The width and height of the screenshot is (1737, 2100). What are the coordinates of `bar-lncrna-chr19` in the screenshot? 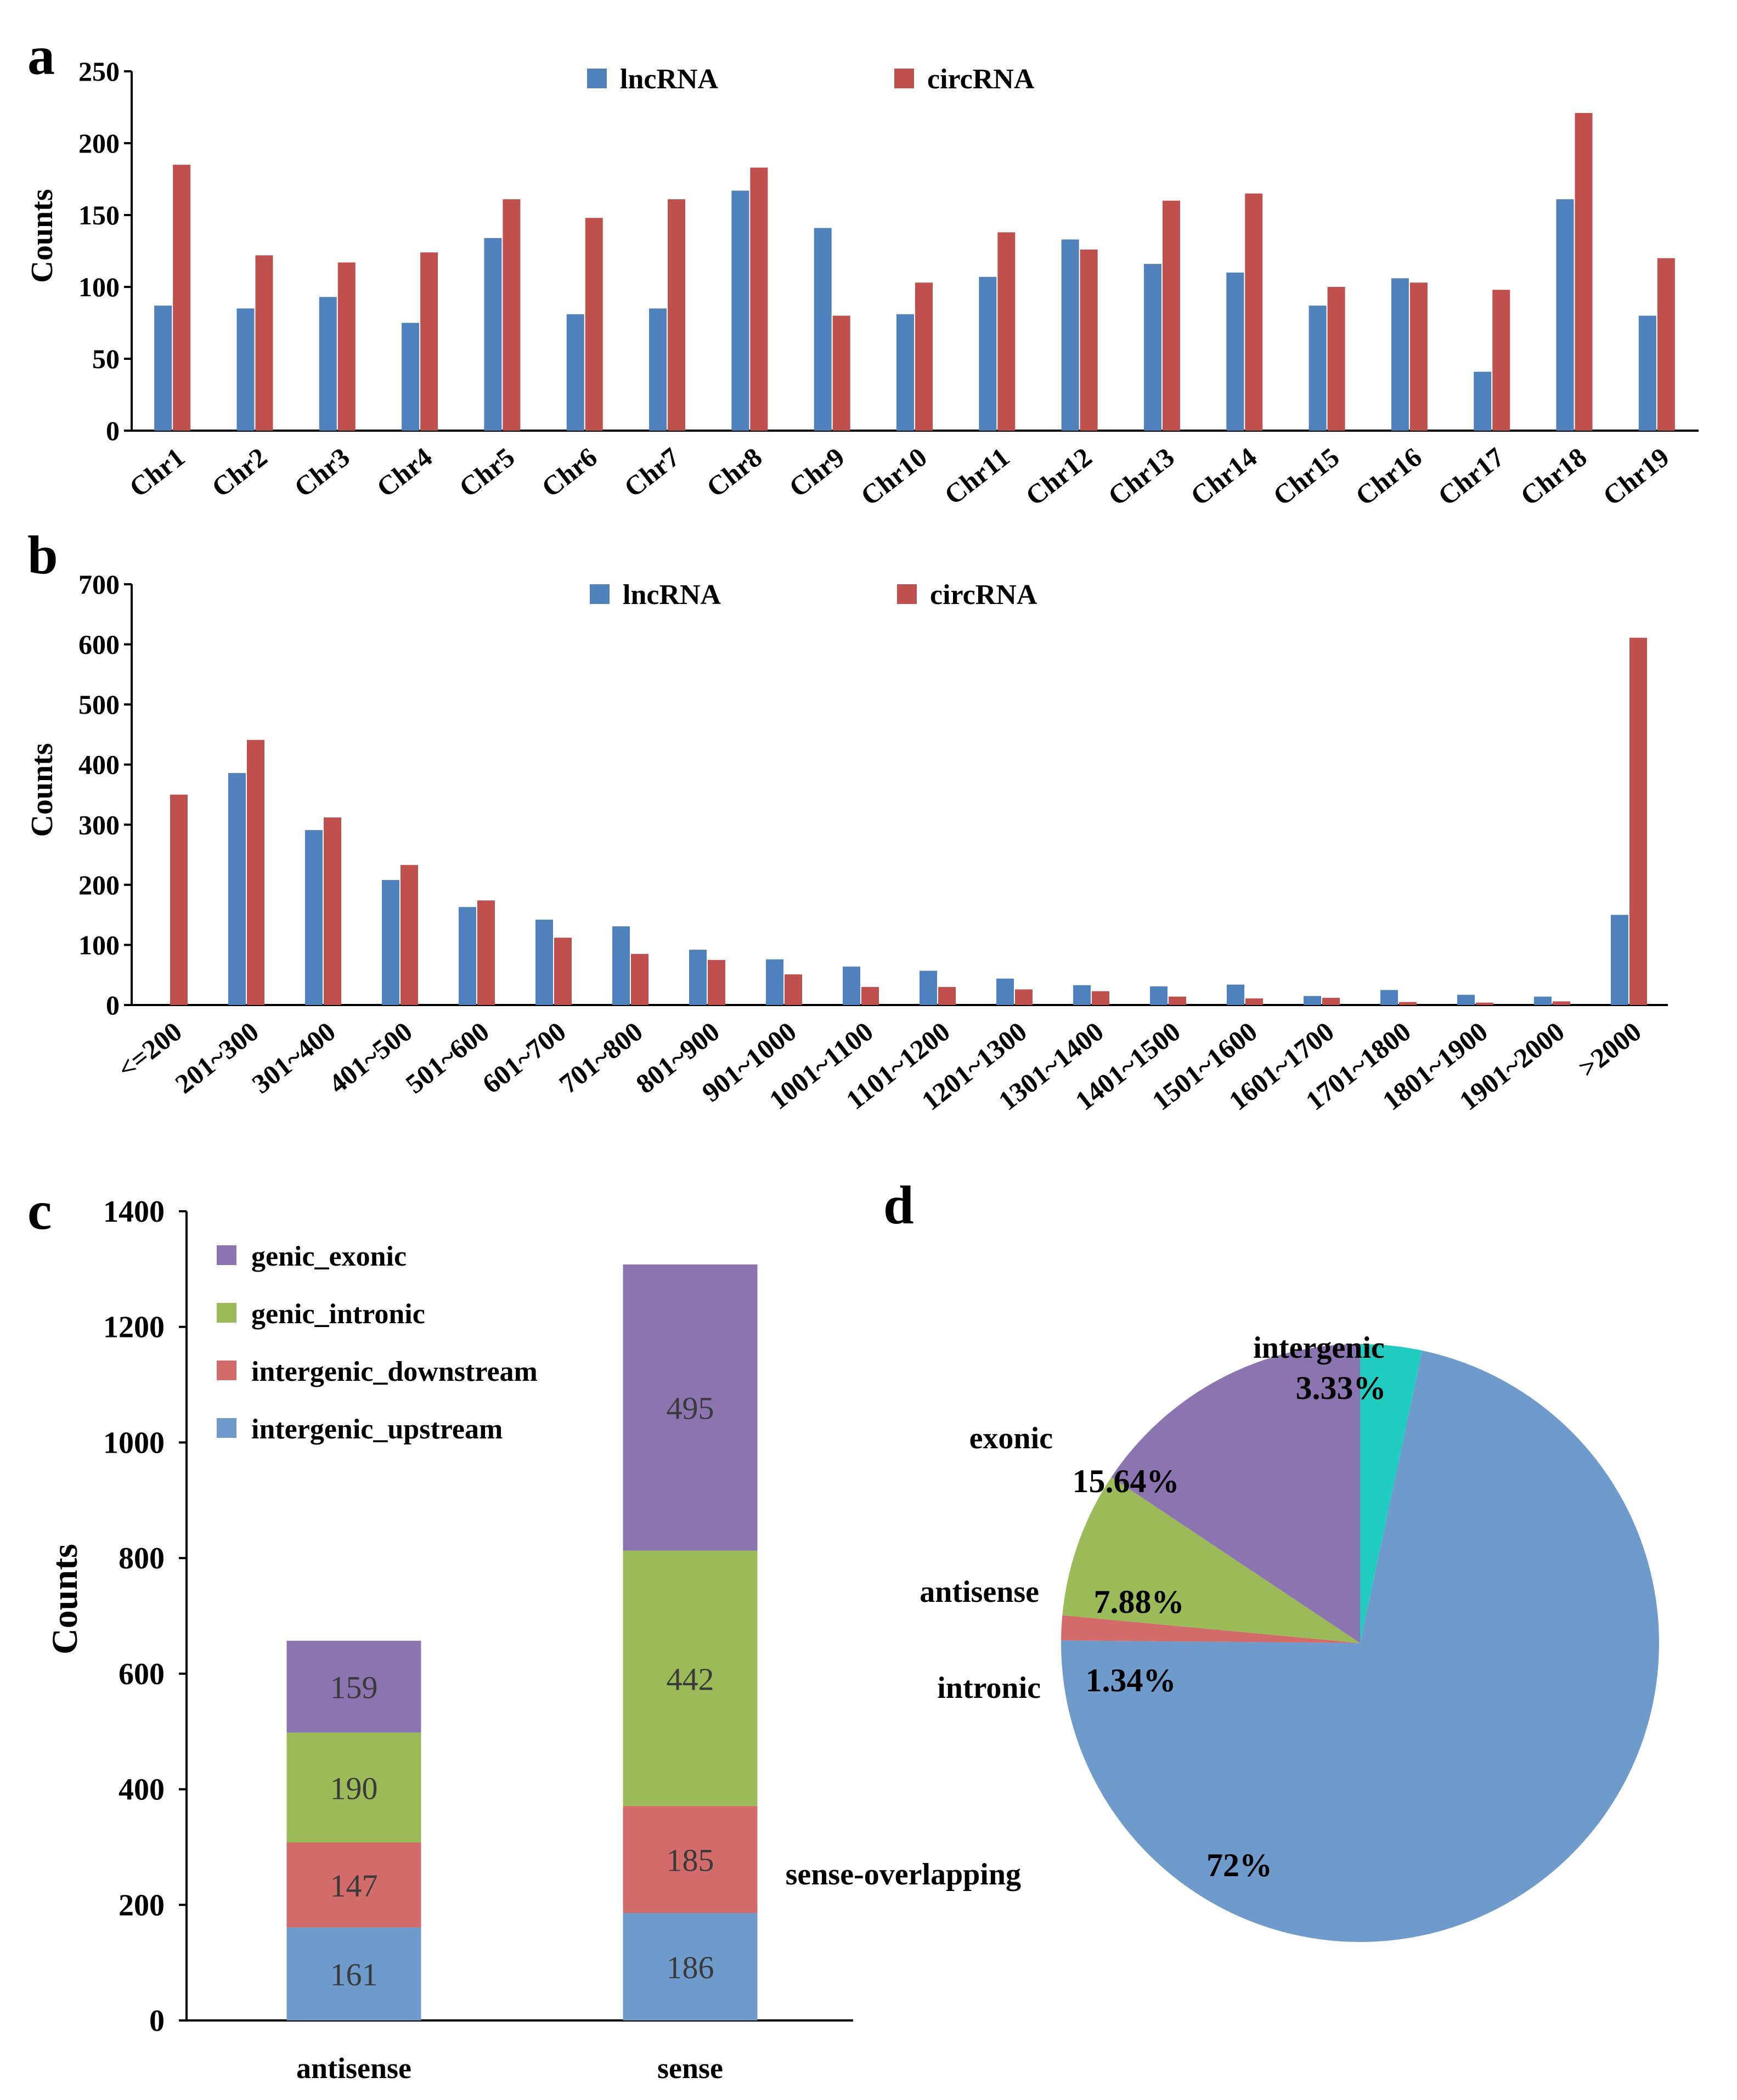 It's located at (1647, 373).